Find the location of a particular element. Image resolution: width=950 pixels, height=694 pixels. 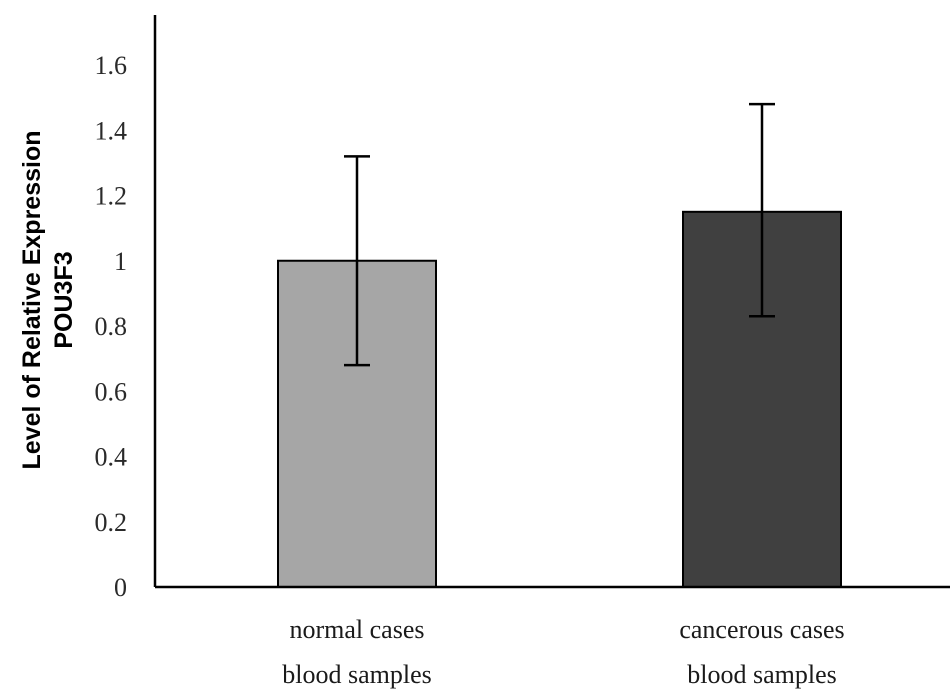

y-tick-label: 0.2 is located at coordinates (111, 522).